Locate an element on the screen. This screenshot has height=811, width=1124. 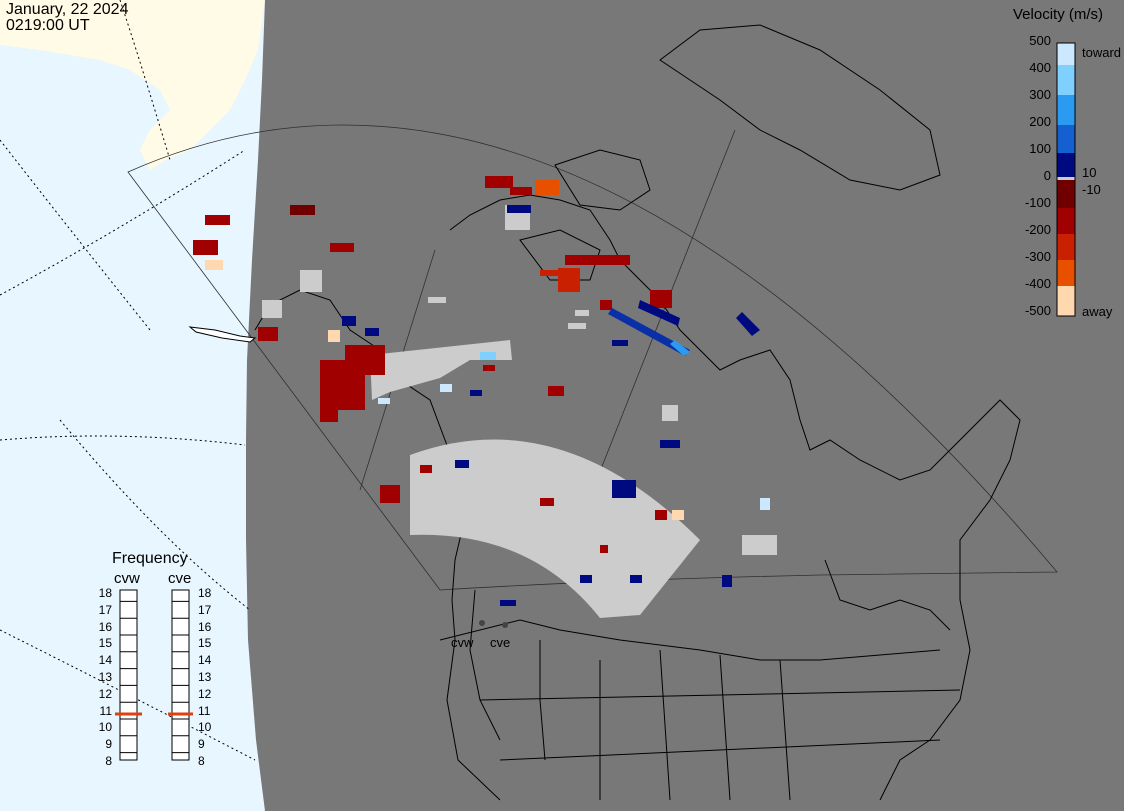
colorbar-inner-tick-minus10: -10 is located at coordinates (1091, 189).